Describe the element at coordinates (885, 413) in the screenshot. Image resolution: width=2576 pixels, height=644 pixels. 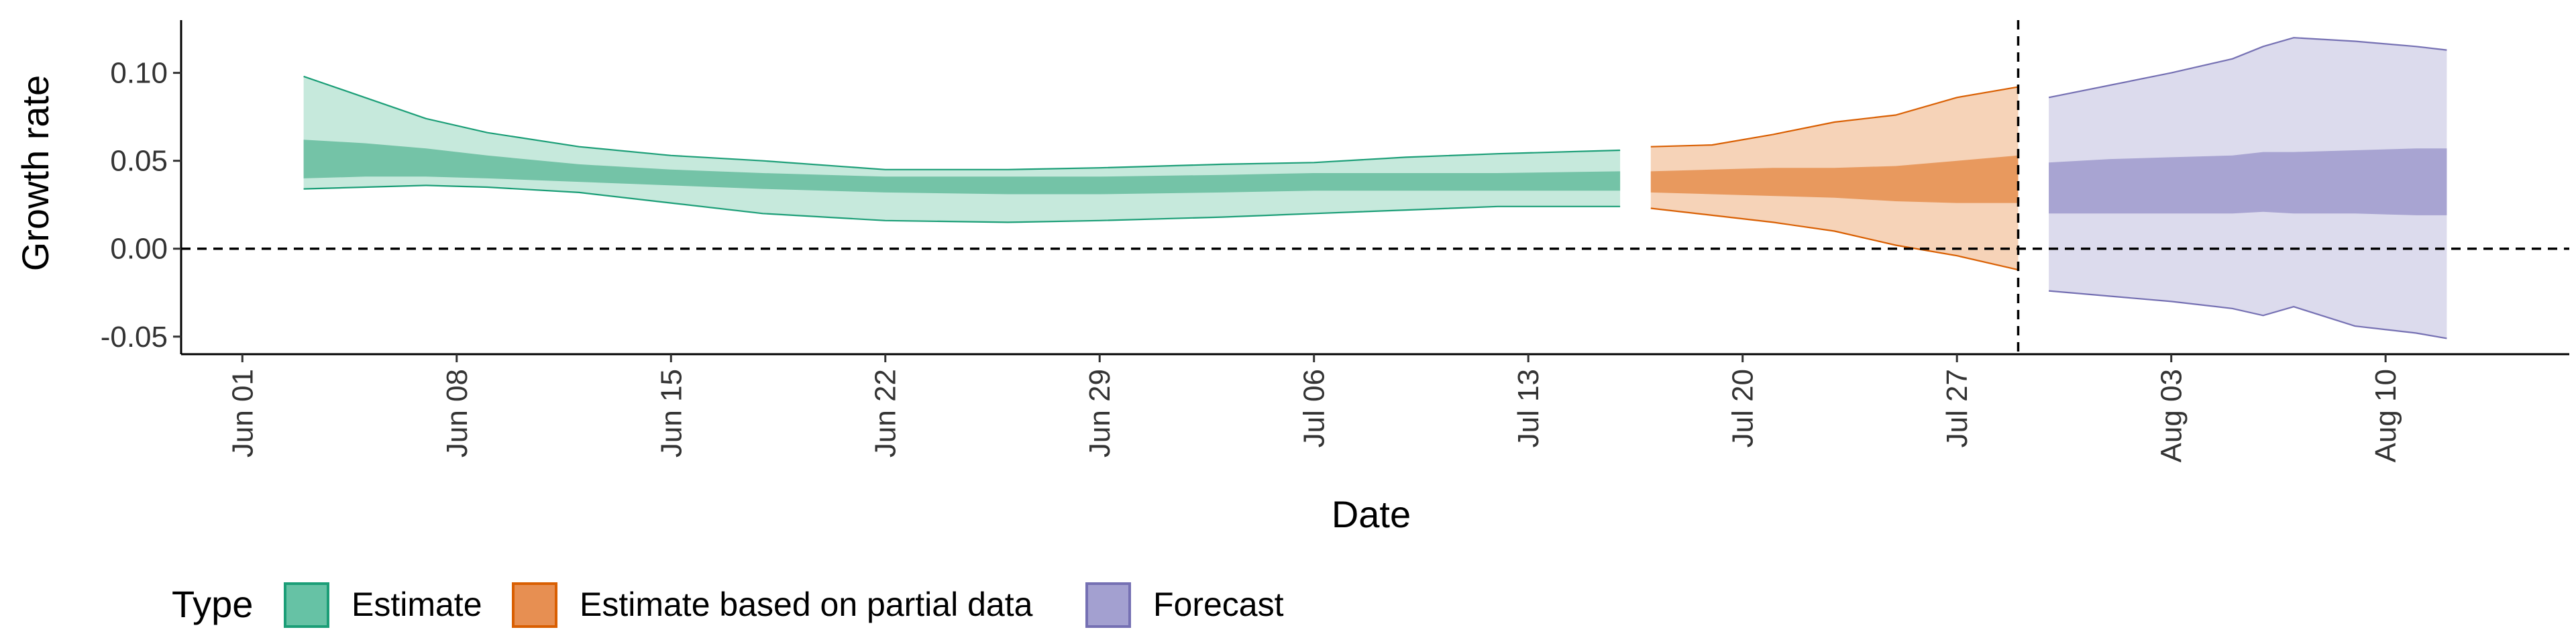
I see `x-tick-label: Jun 22` at that location.